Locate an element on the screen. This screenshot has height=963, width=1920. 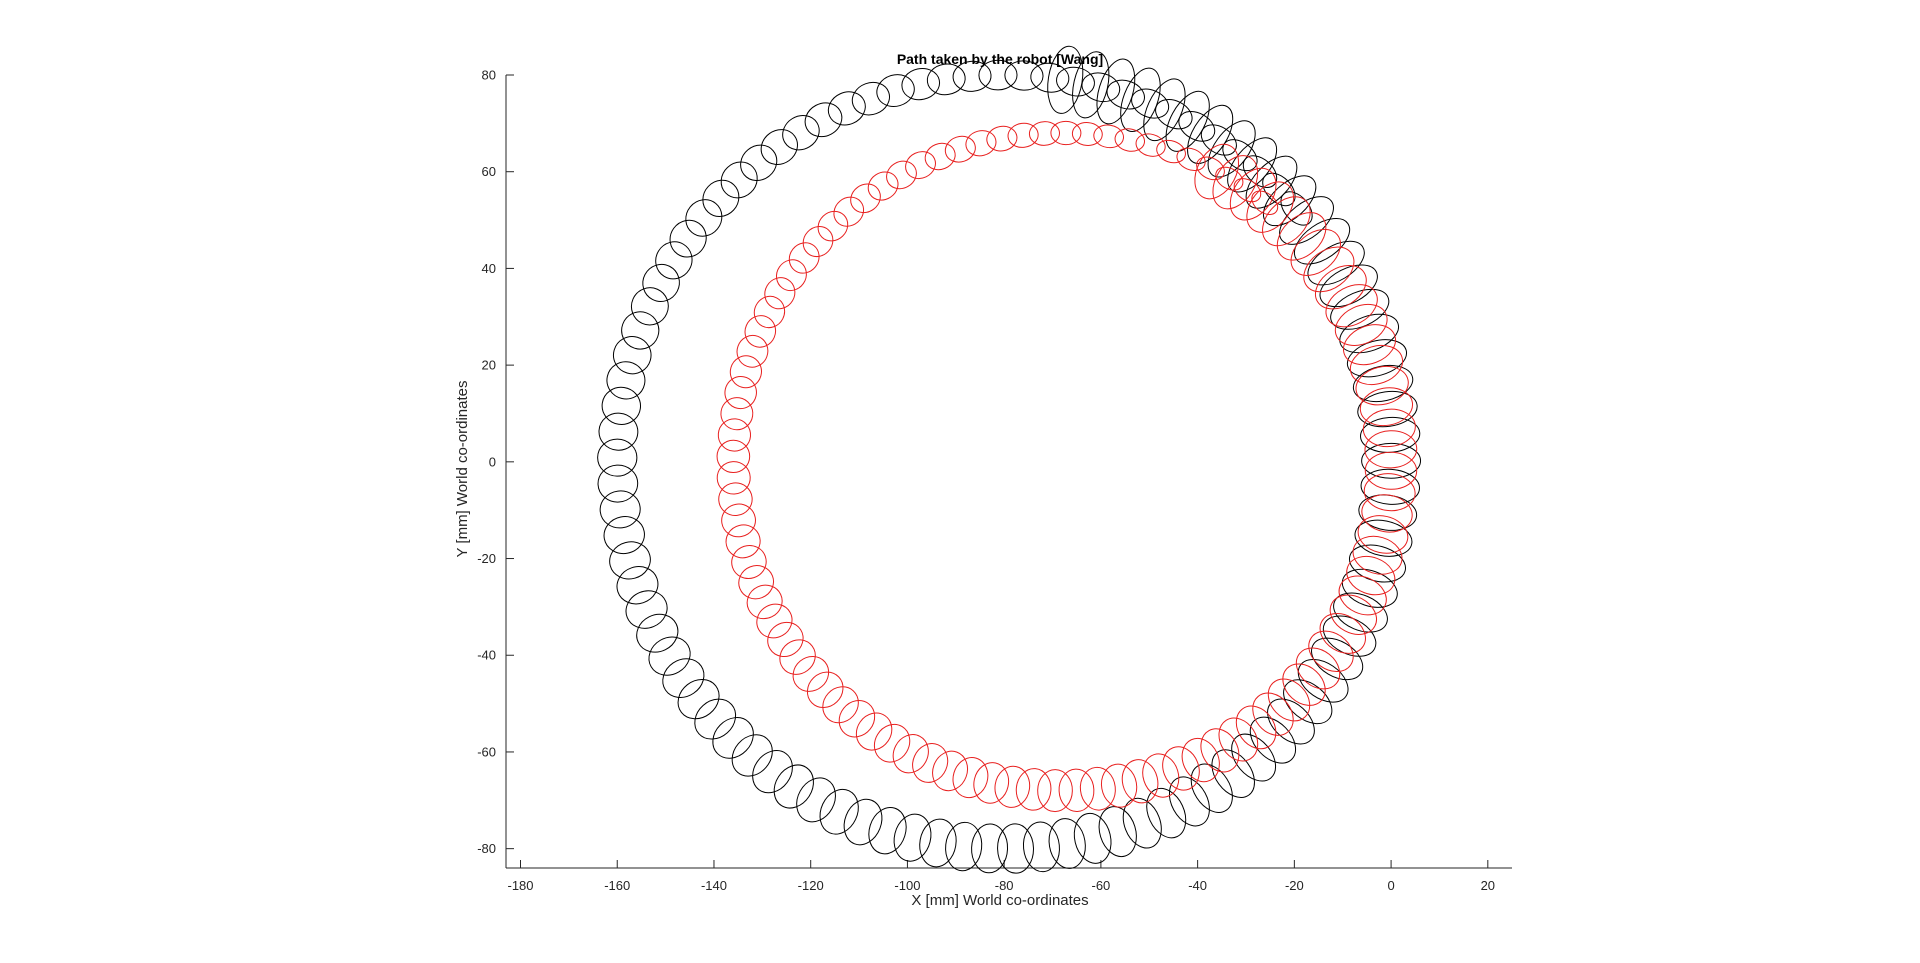
x-tick-label: -60 is located at coordinates (1100, 885).